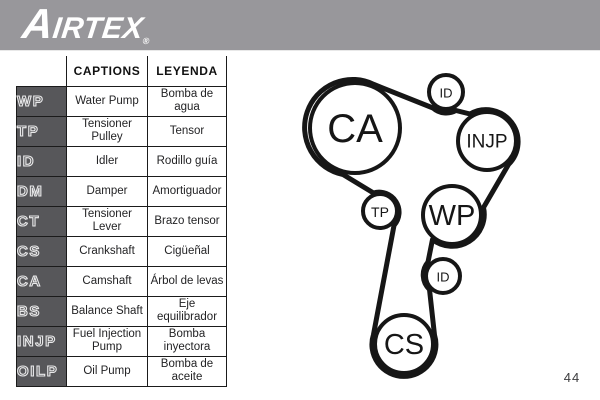 This screenshot has width=600, height=400. I want to click on code-cell: WP, so click(41, 101).